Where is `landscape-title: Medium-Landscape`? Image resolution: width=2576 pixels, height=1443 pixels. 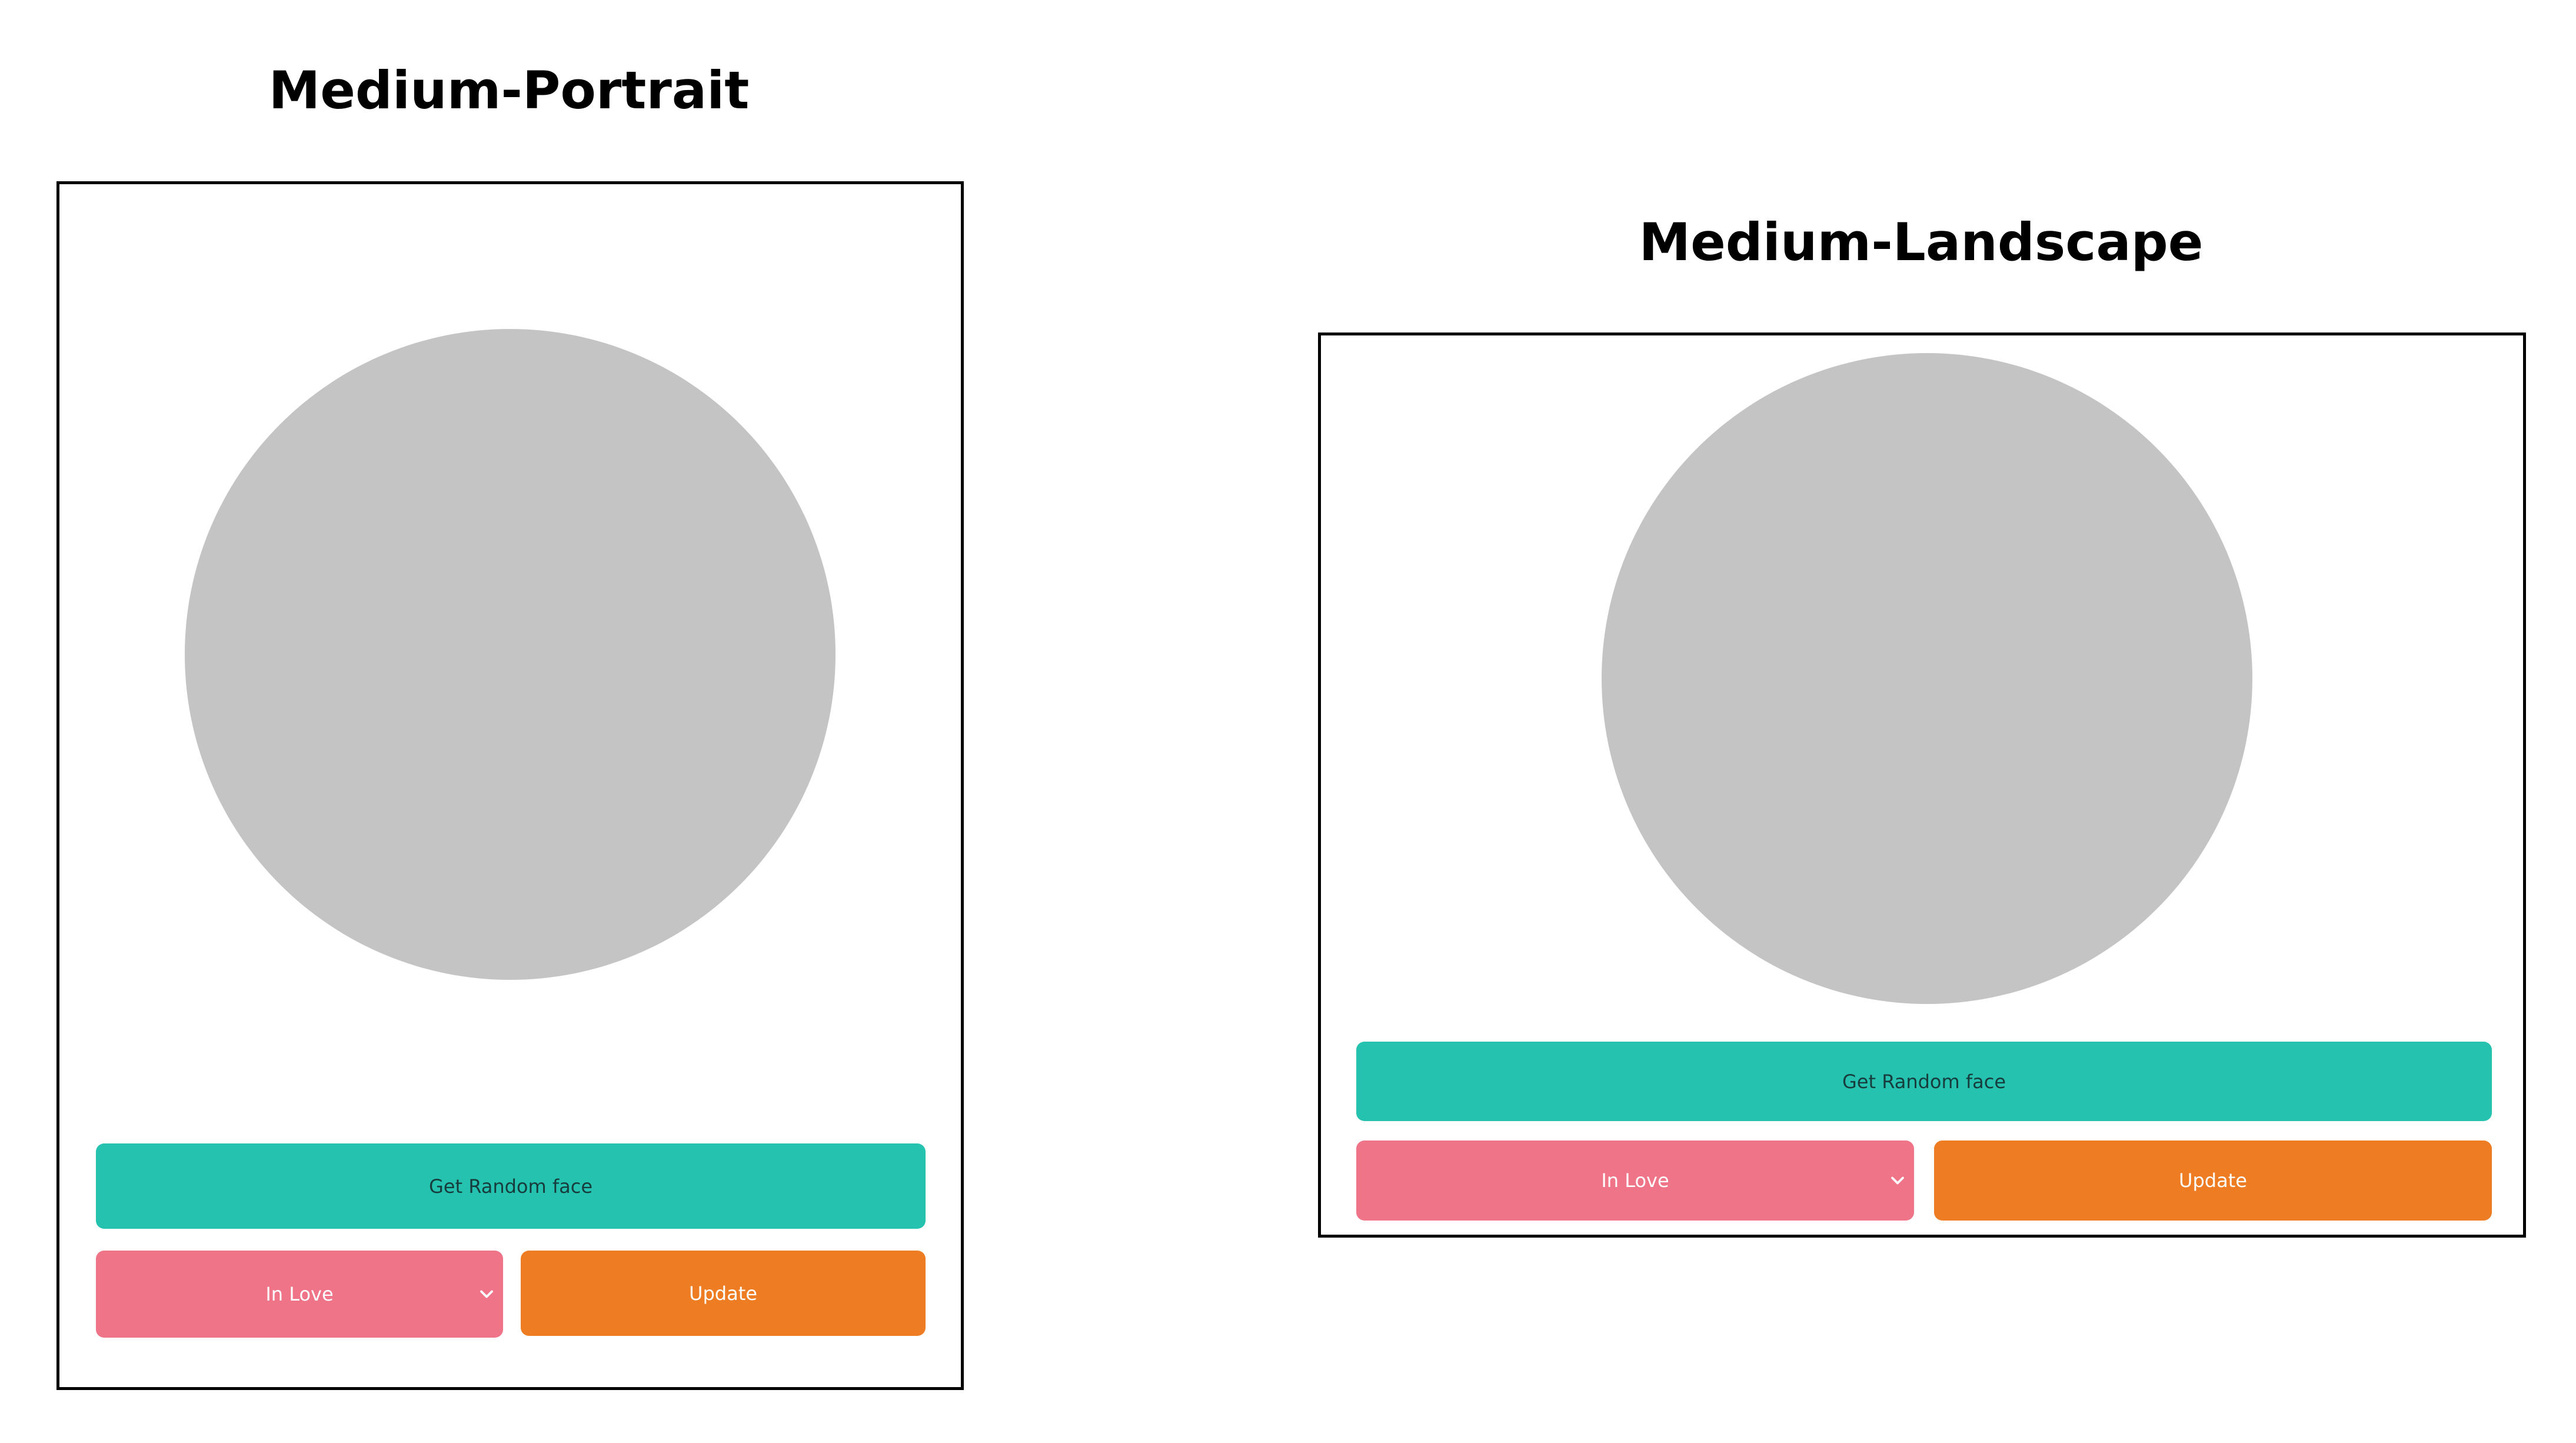
landscape-title: Medium-Landscape is located at coordinates (1921, 242).